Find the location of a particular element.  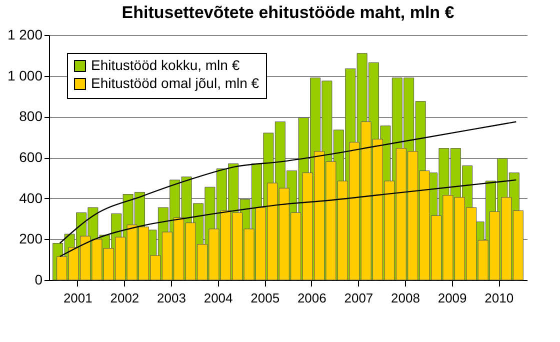

x-tick-label: 2001 is located at coordinates (77, 298).